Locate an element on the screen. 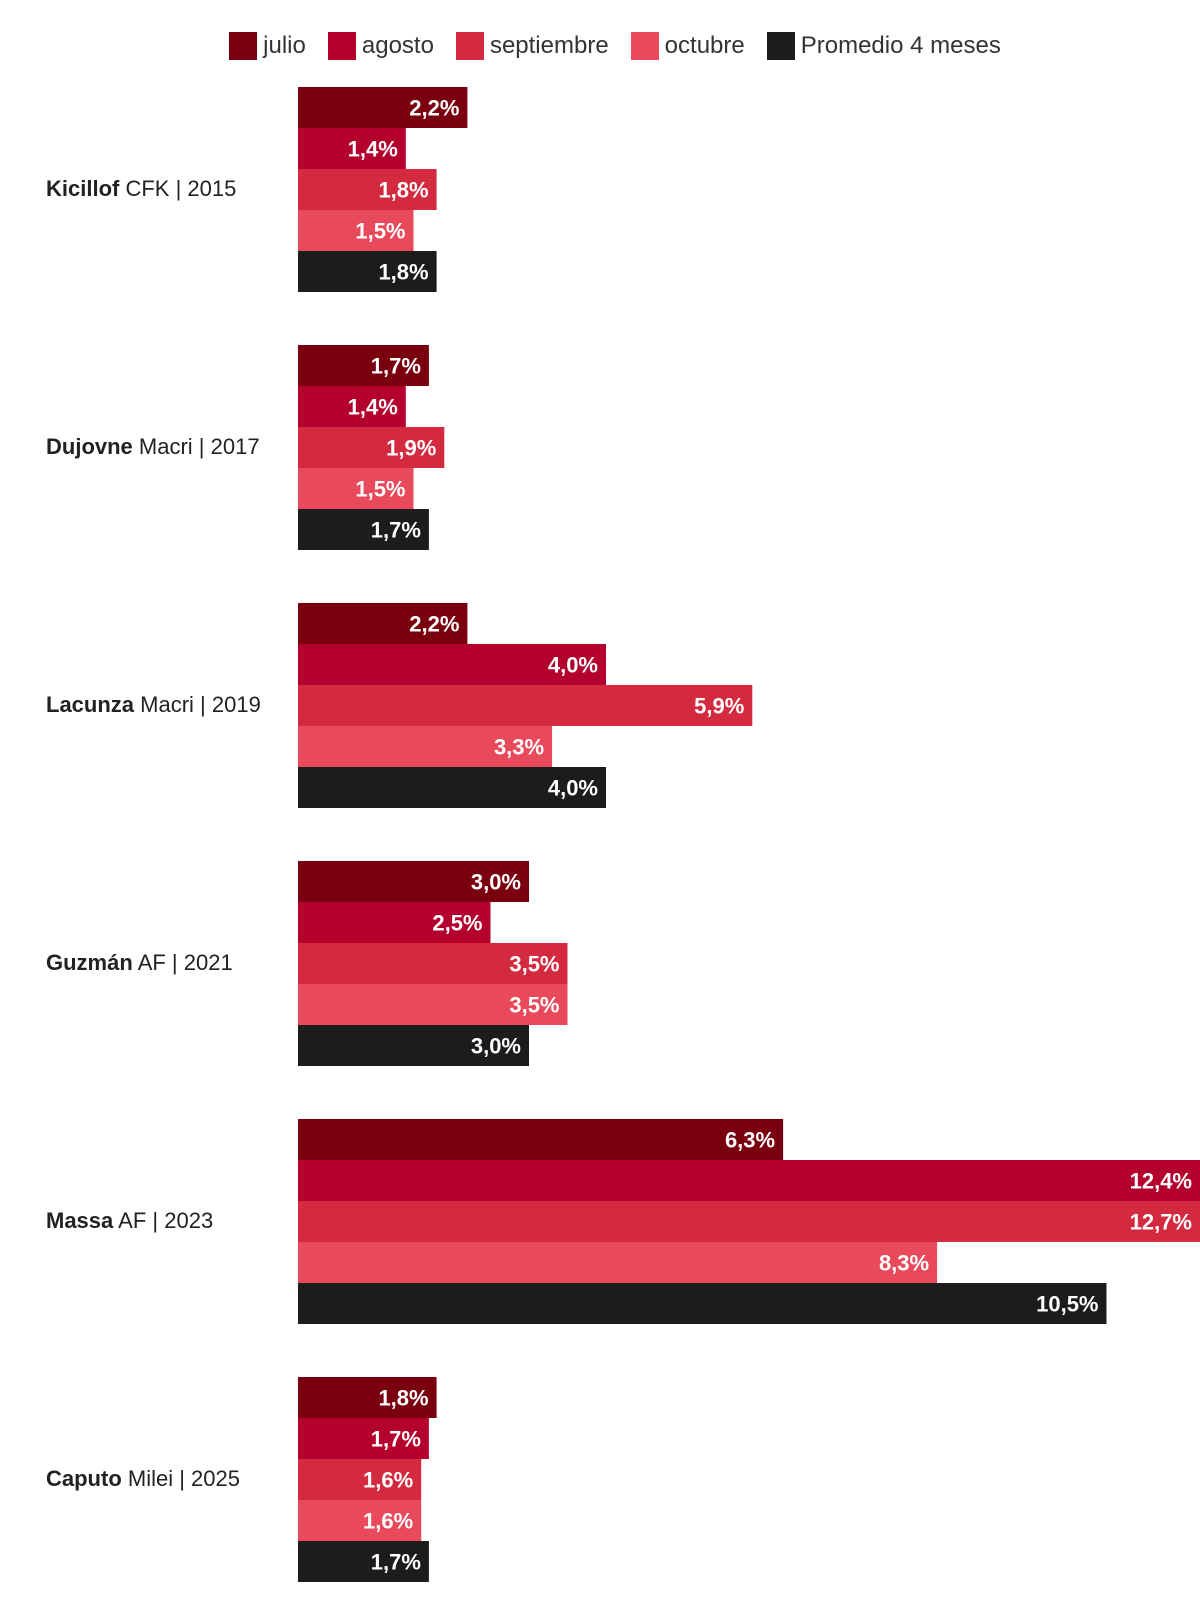 This screenshot has height=1600, width=1200. legend-label: Promedio 4 meses is located at coordinates (900, 45).